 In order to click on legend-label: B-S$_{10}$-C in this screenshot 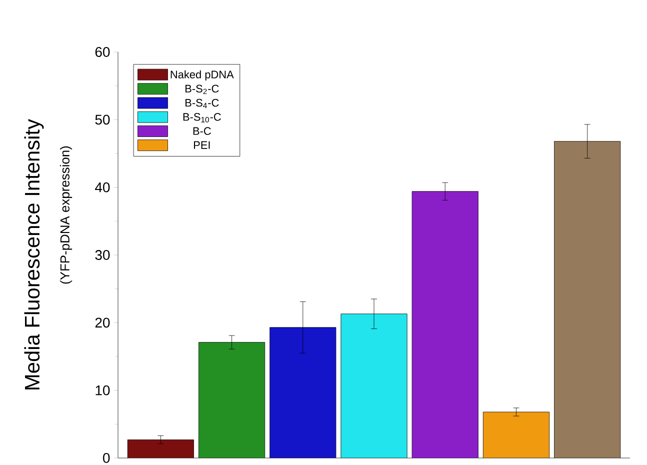, I will do `click(202, 117)`.